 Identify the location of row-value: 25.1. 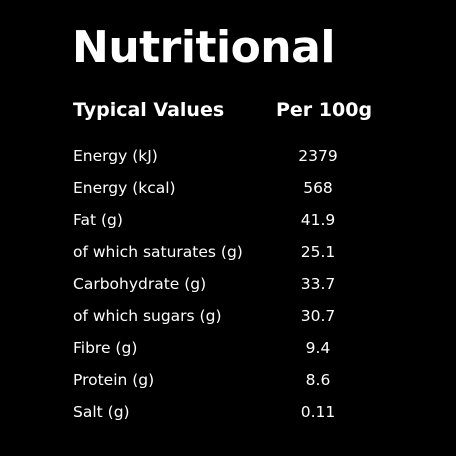
(318, 252).